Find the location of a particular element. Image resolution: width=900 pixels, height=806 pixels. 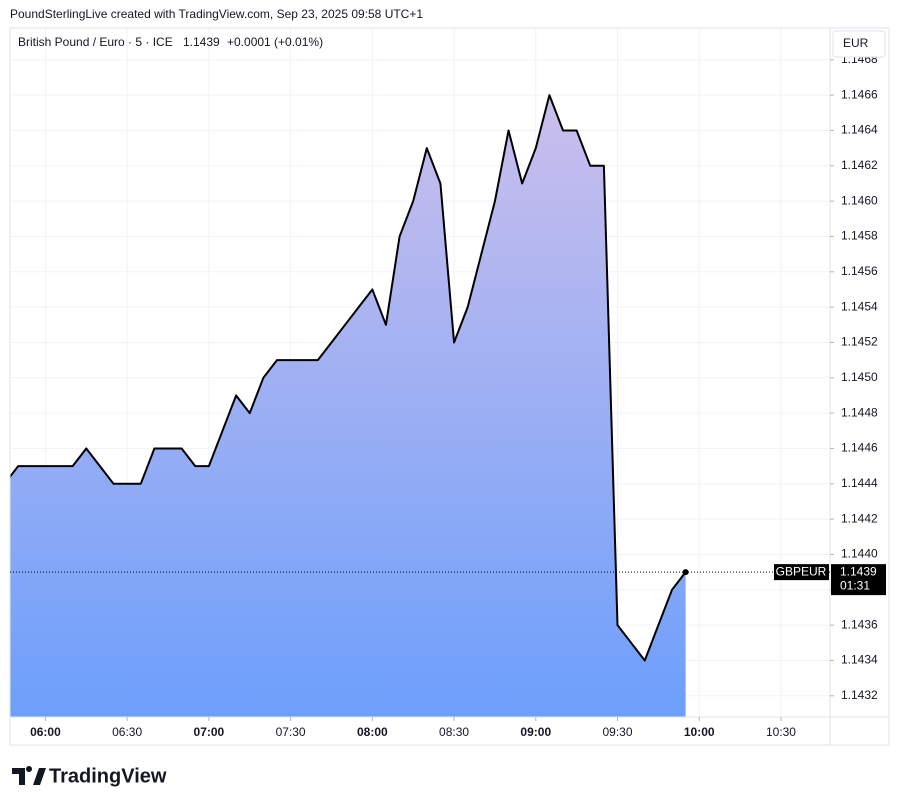

symbol-tag is located at coordinates (801, 572).